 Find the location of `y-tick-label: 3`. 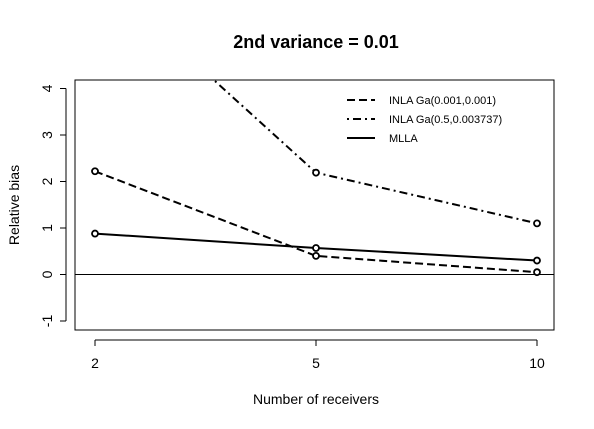

y-tick-label: 3 is located at coordinates (47, 135).